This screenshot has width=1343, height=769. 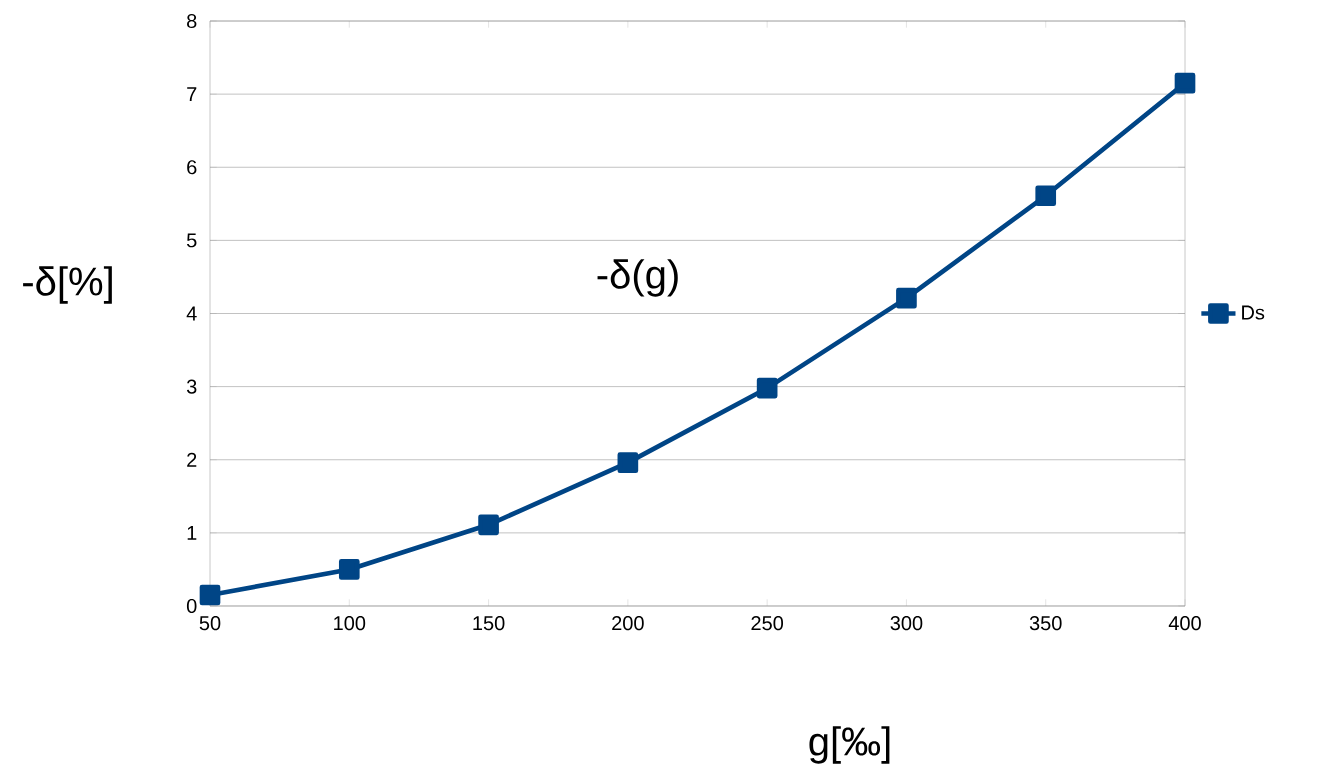 I want to click on x-tick-label: 50, so click(x=210, y=623).